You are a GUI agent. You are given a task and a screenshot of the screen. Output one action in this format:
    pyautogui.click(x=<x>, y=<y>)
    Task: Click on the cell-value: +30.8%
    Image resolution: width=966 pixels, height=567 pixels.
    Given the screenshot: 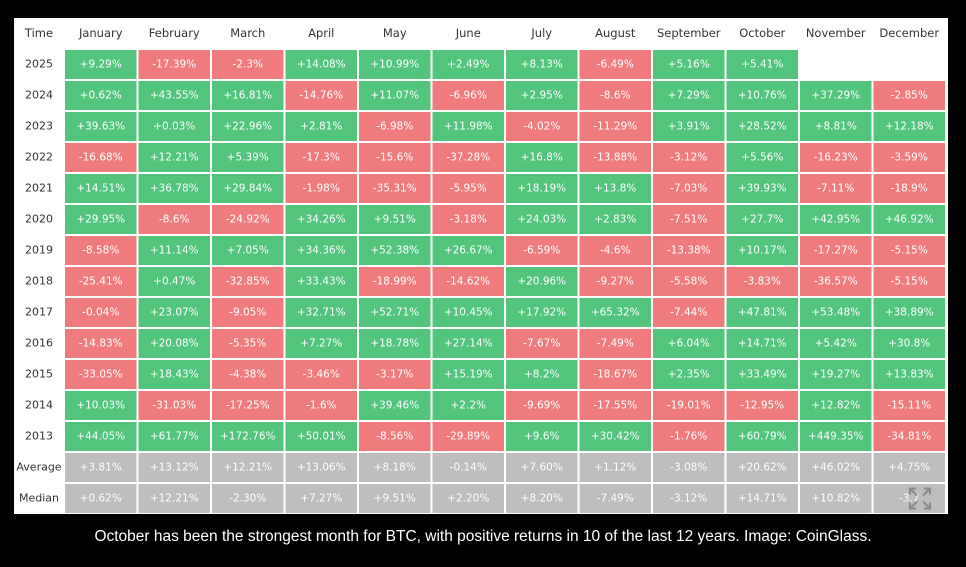 What is the action you would take?
    pyautogui.click(x=909, y=344)
    